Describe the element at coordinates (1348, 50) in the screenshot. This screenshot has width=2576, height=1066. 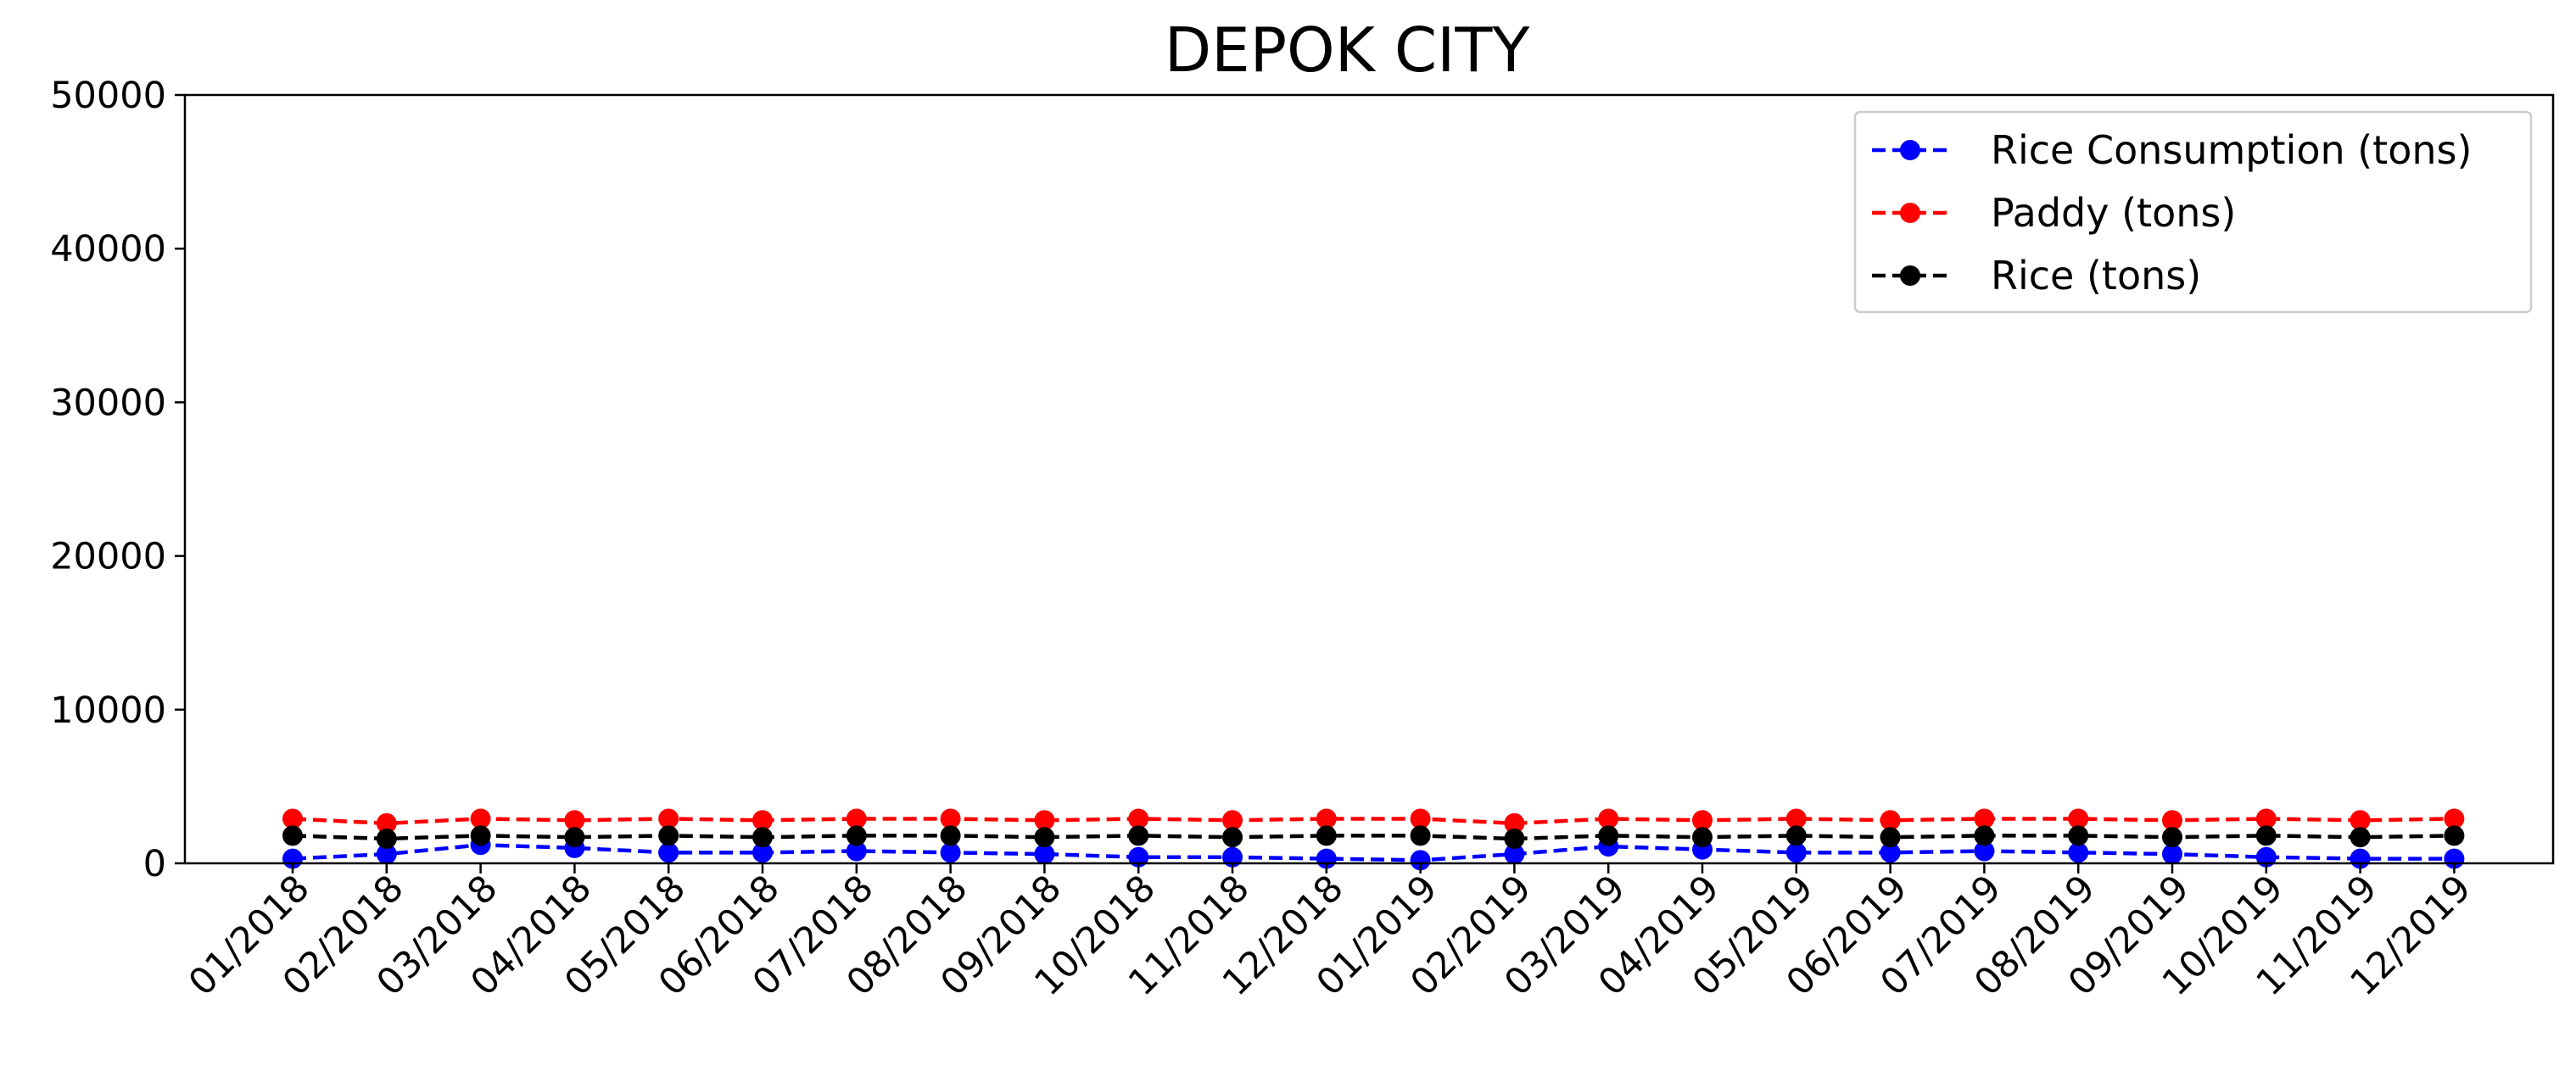
I see `chart-title: DEPOK CITY` at that location.